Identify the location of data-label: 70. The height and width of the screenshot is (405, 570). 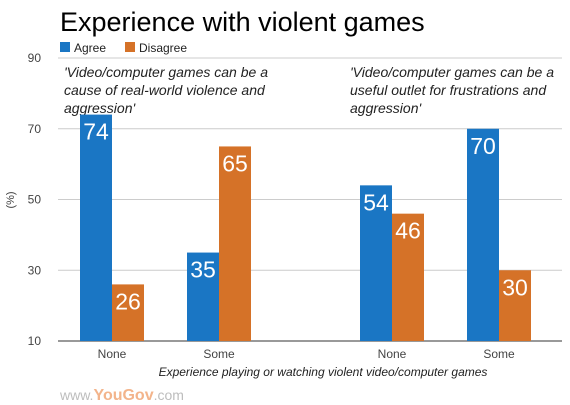
(483, 146).